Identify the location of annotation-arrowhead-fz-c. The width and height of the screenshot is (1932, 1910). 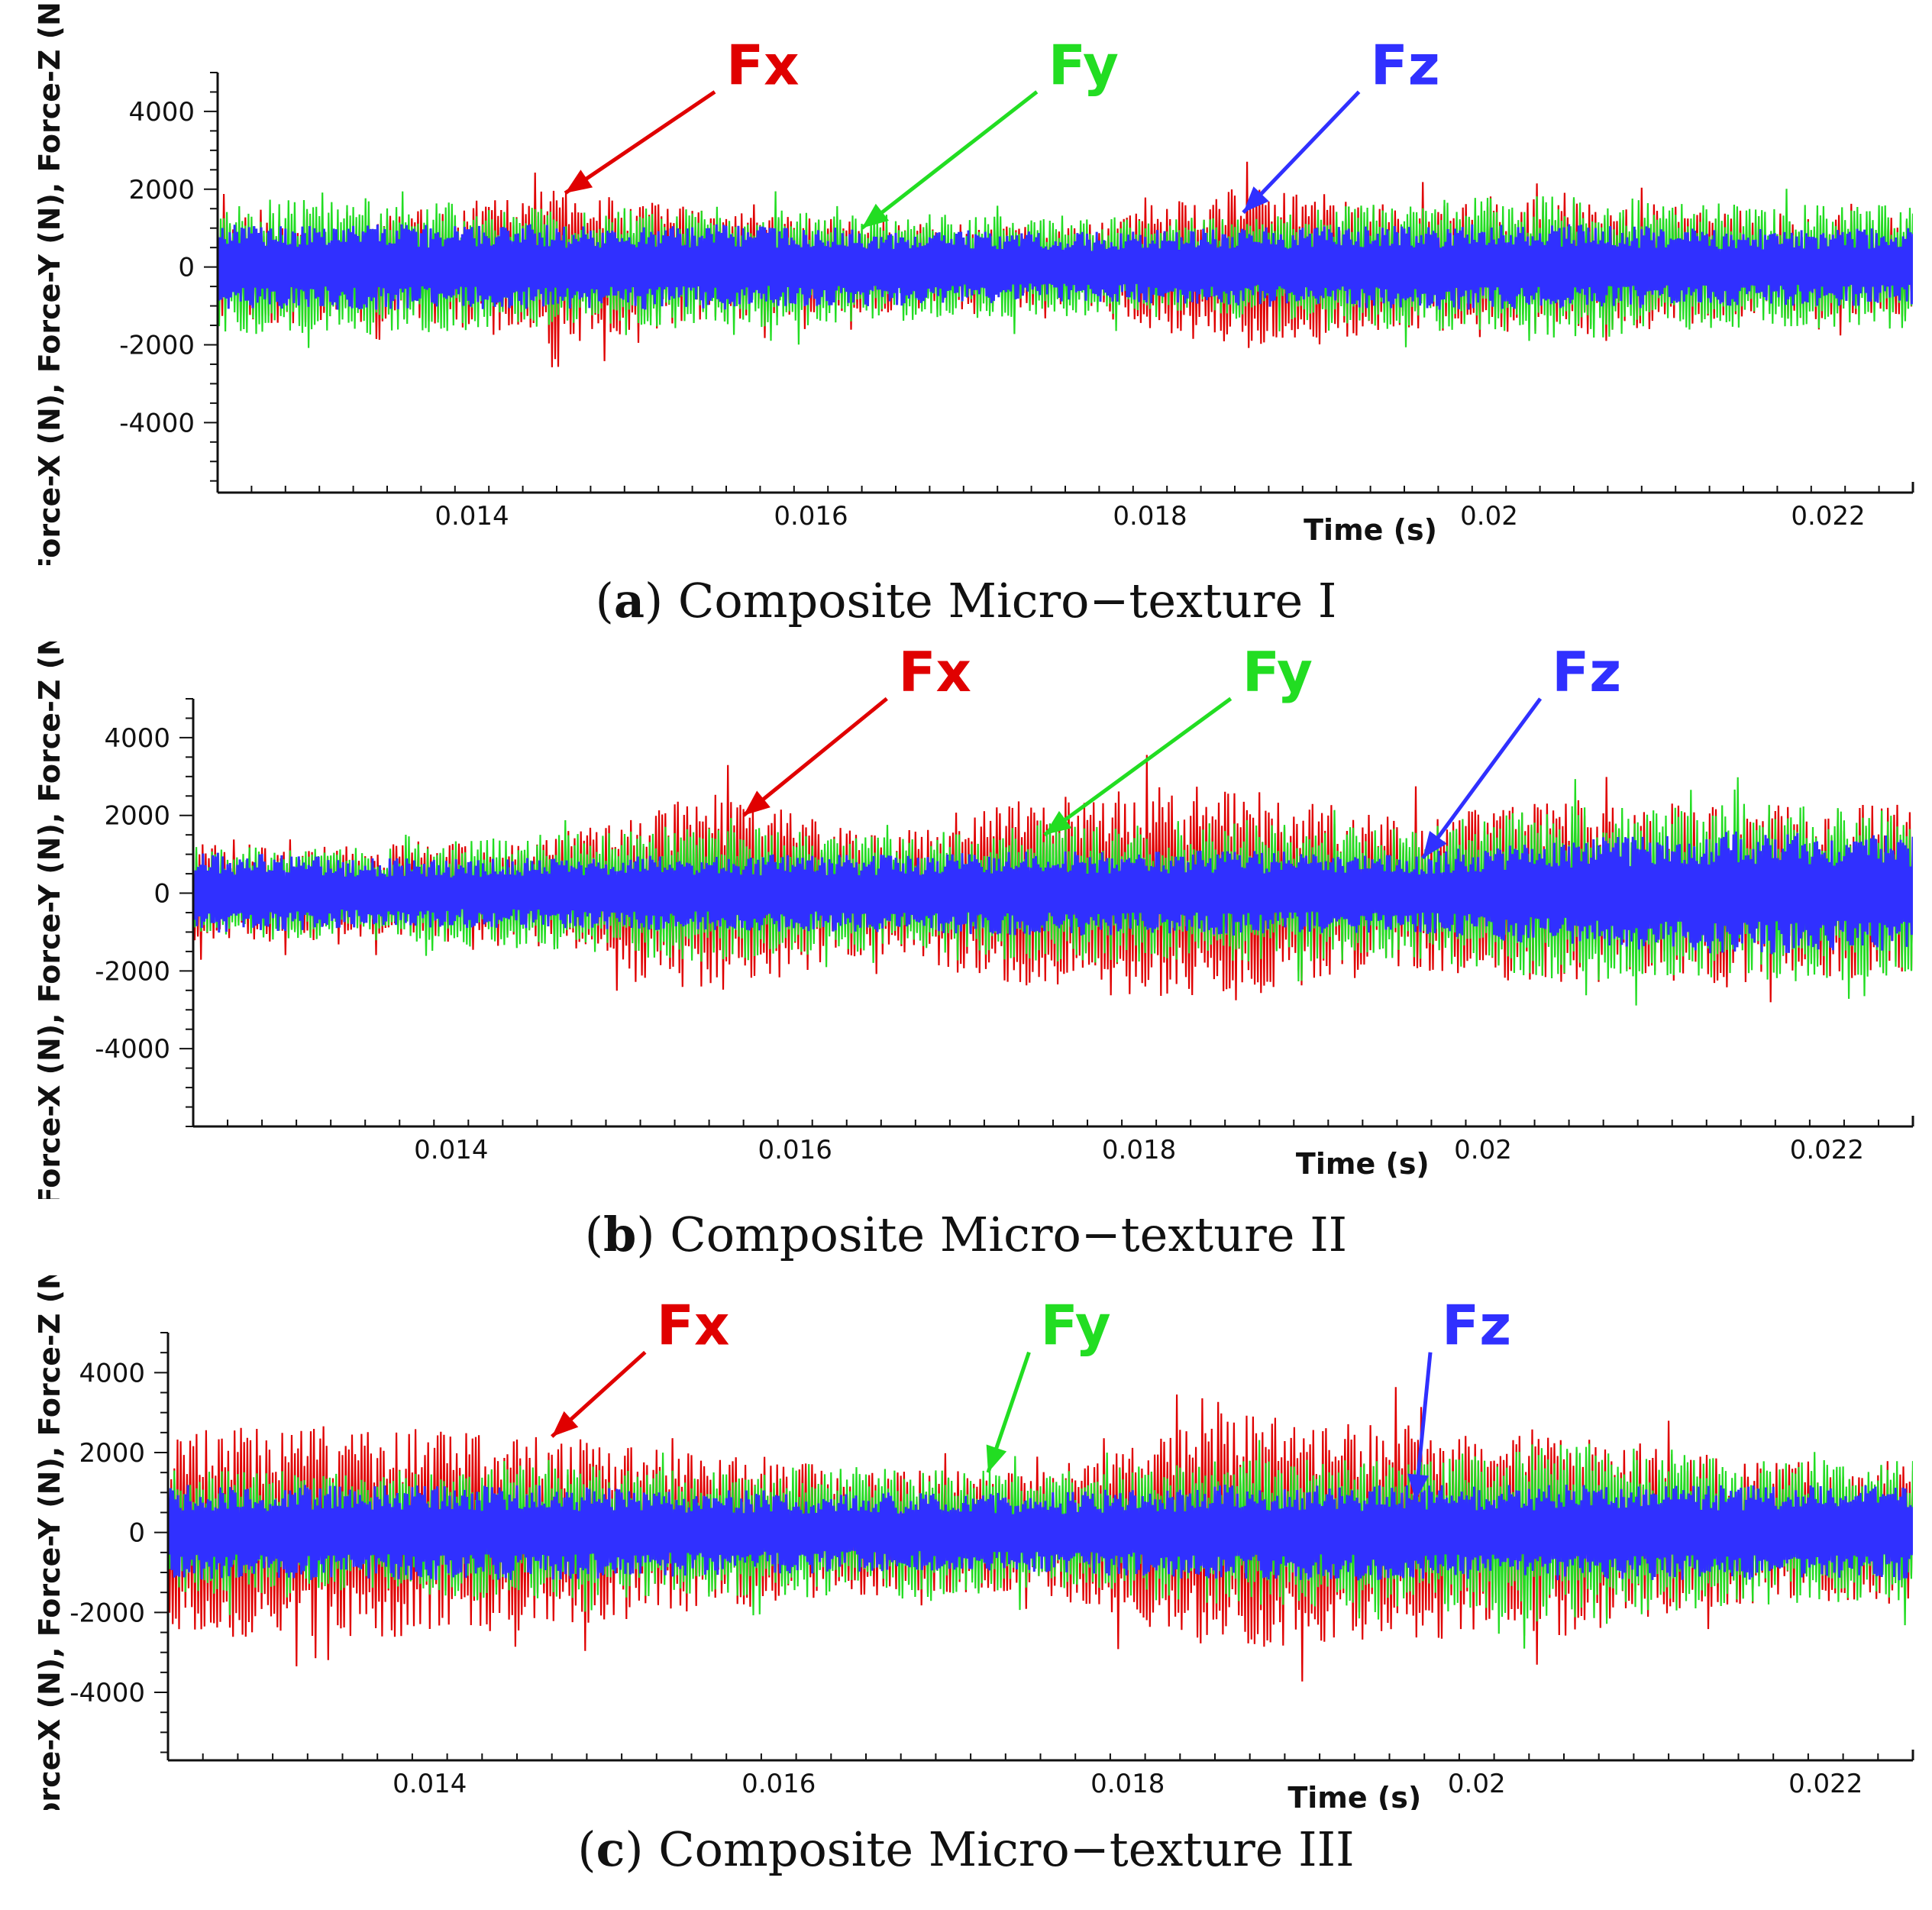
(1418, 1487).